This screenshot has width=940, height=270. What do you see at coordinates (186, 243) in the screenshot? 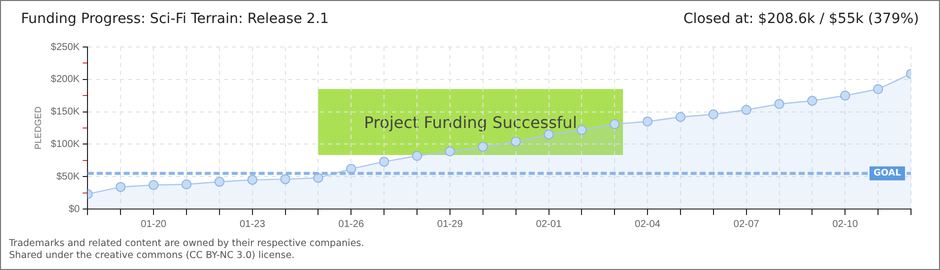
I see `text: Trademarks and related content are owned by their respective companies.` at bounding box center [186, 243].